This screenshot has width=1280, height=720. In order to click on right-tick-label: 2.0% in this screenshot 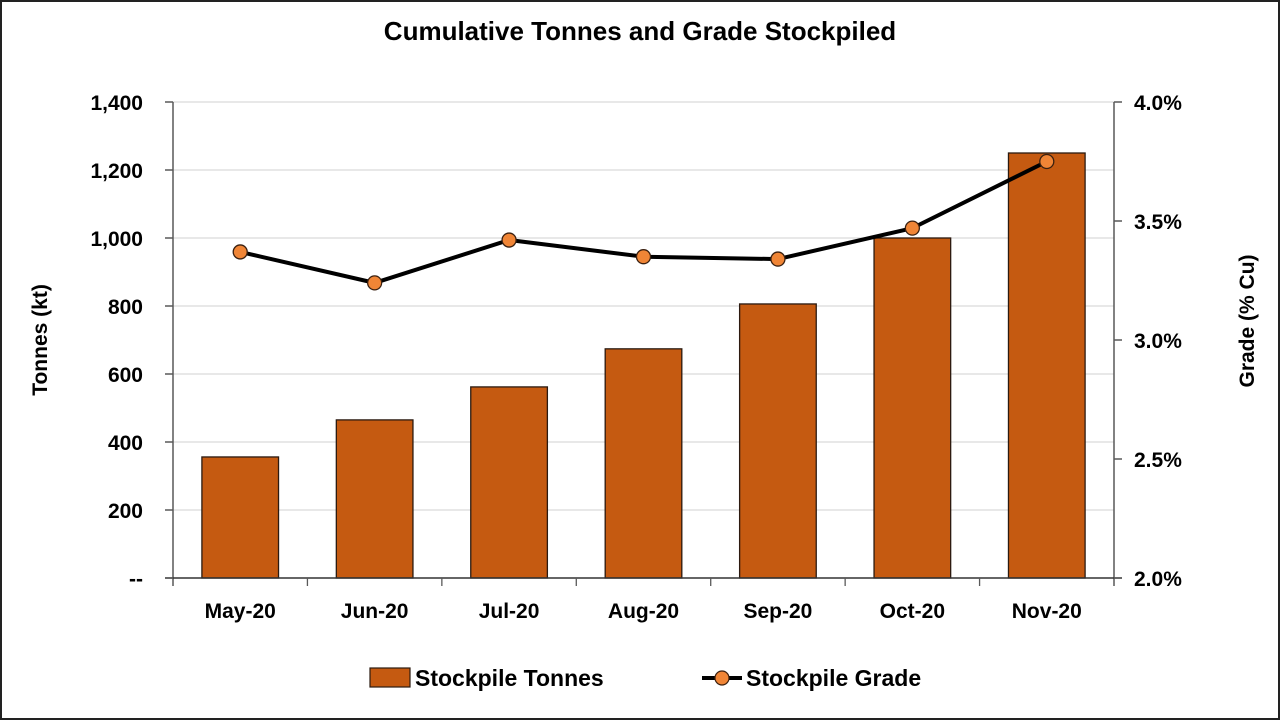, I will do `click(1158, 579)`.